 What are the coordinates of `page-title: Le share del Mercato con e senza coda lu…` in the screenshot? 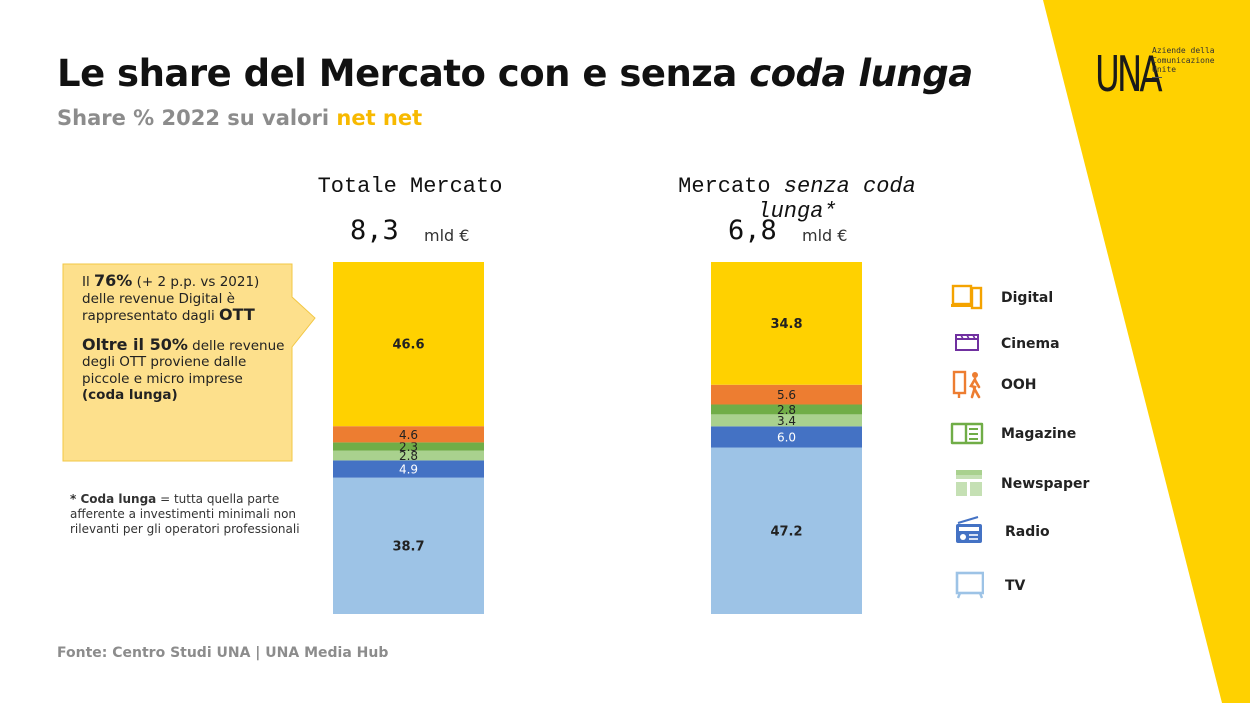 It's located at (515, 73).